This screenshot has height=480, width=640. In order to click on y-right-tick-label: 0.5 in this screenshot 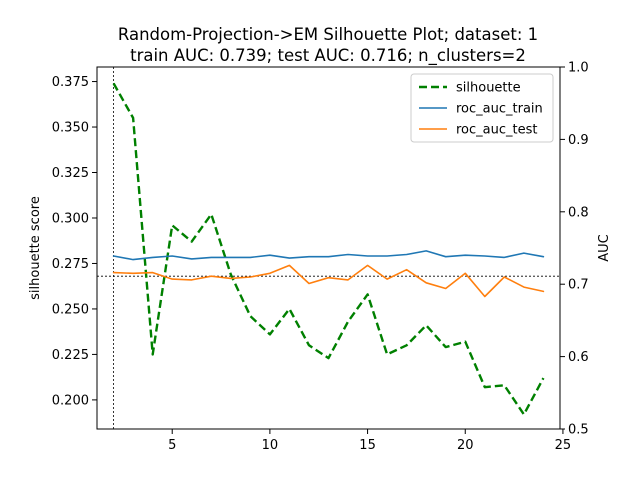, I will do `click(578, 430)`.